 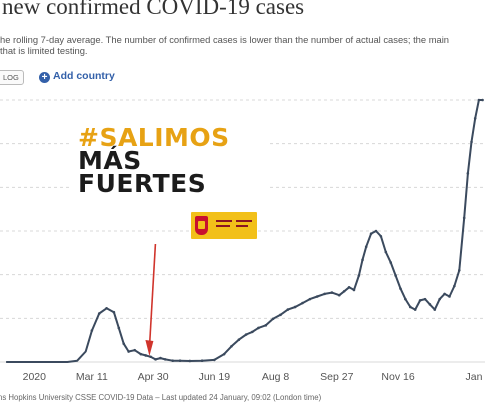 What do you see at coordinates (276, 377) in the screenshot?
I see `x-tick-label: Aug 8` at bounding box center [276, 377].